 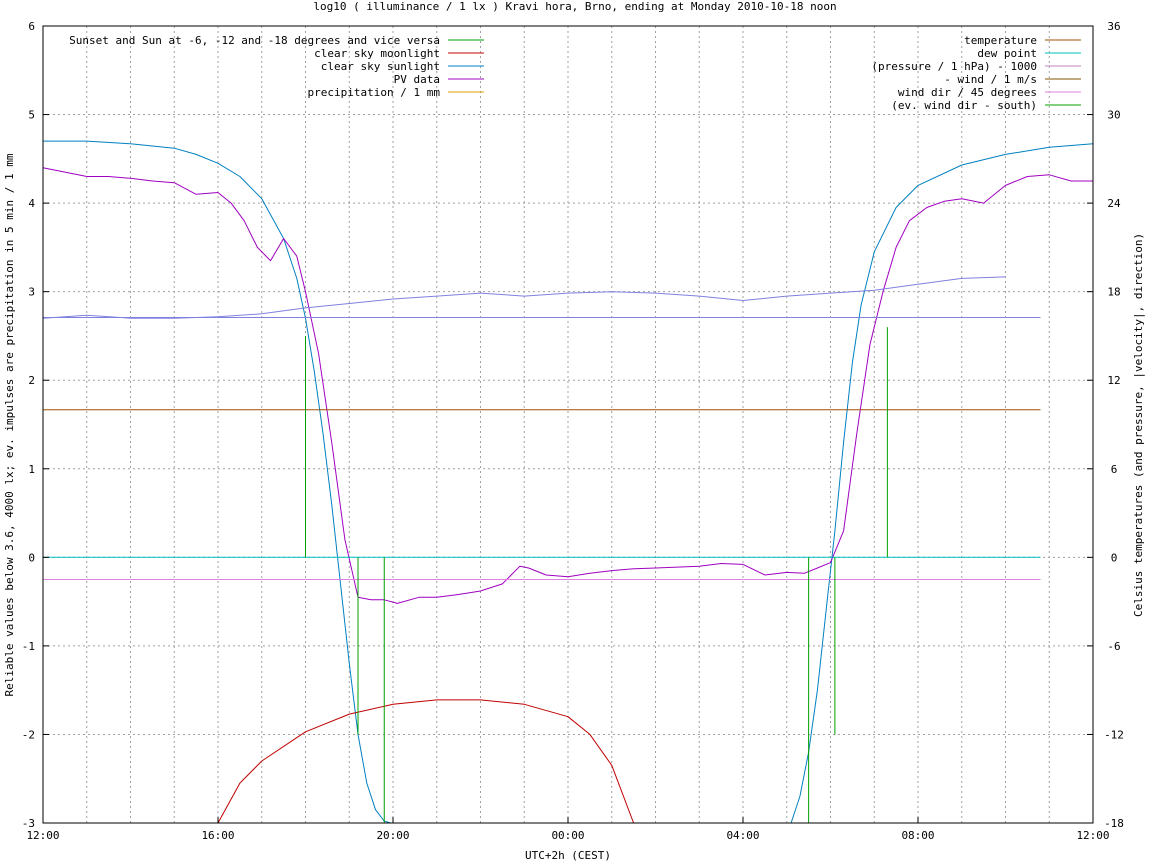 What do you see at coordinates (1113, 292) in the screenshot?
I see `y2-tick-label: 18` at bounding box center [1113, 292].